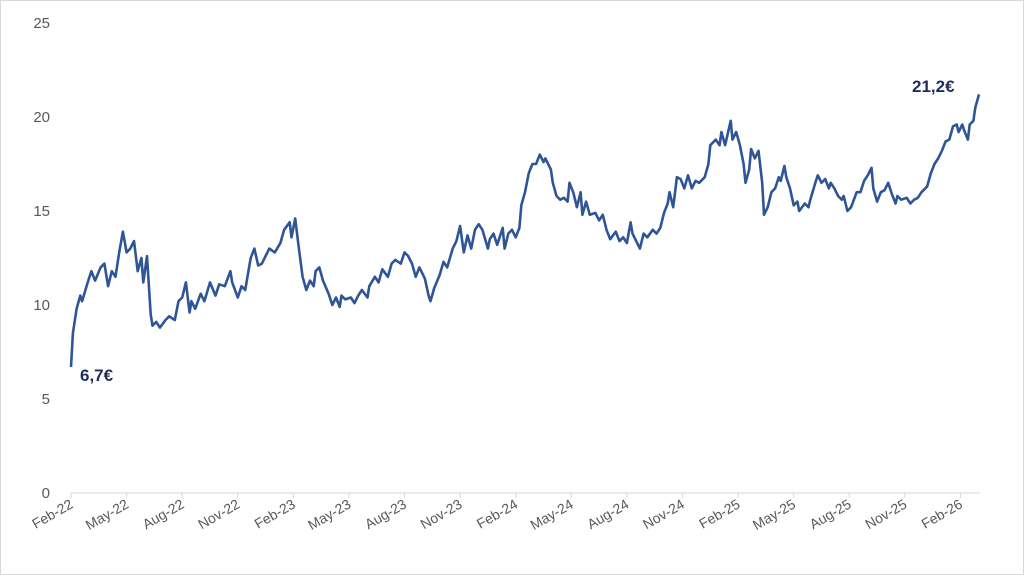 This screenshot has width=1024, height=575. I want to click on x-tick-label: May-24, so click(551, 514).